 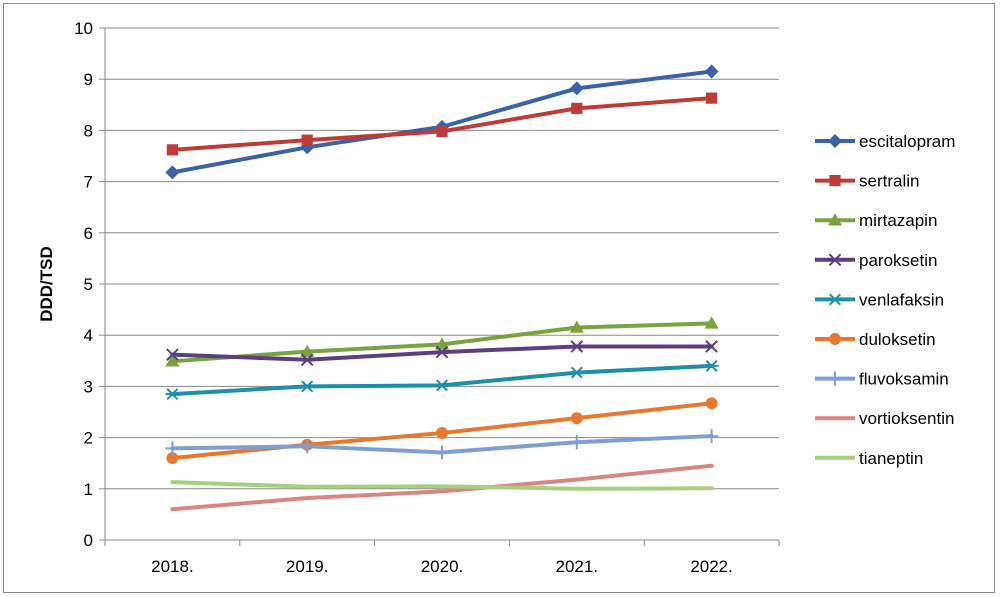 I want to click on legend-label: vortioksentin, so click(x=906, y=418).